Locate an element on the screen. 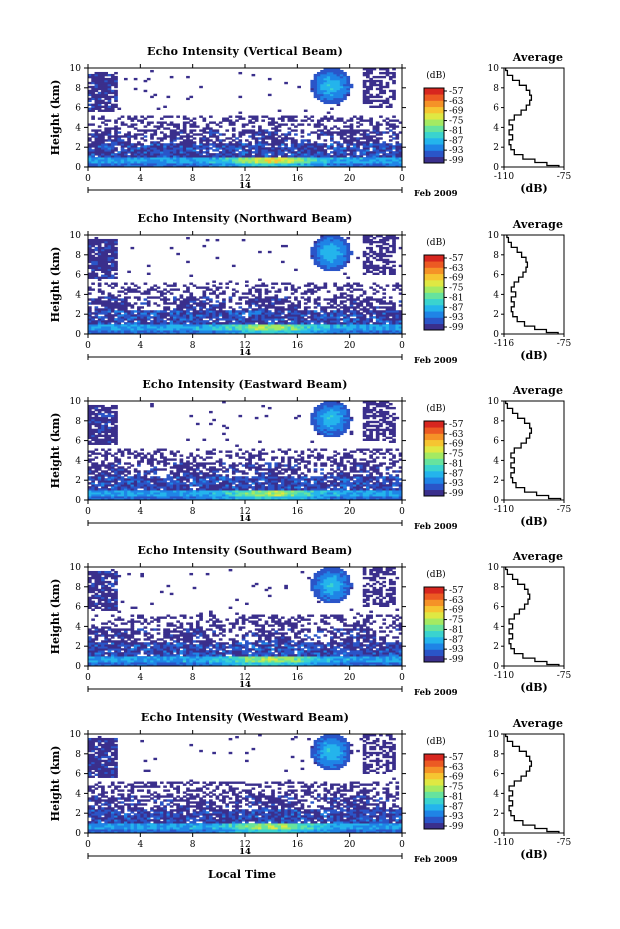  colorbar-tick-label: -99 is located at coordinates (456, 494).